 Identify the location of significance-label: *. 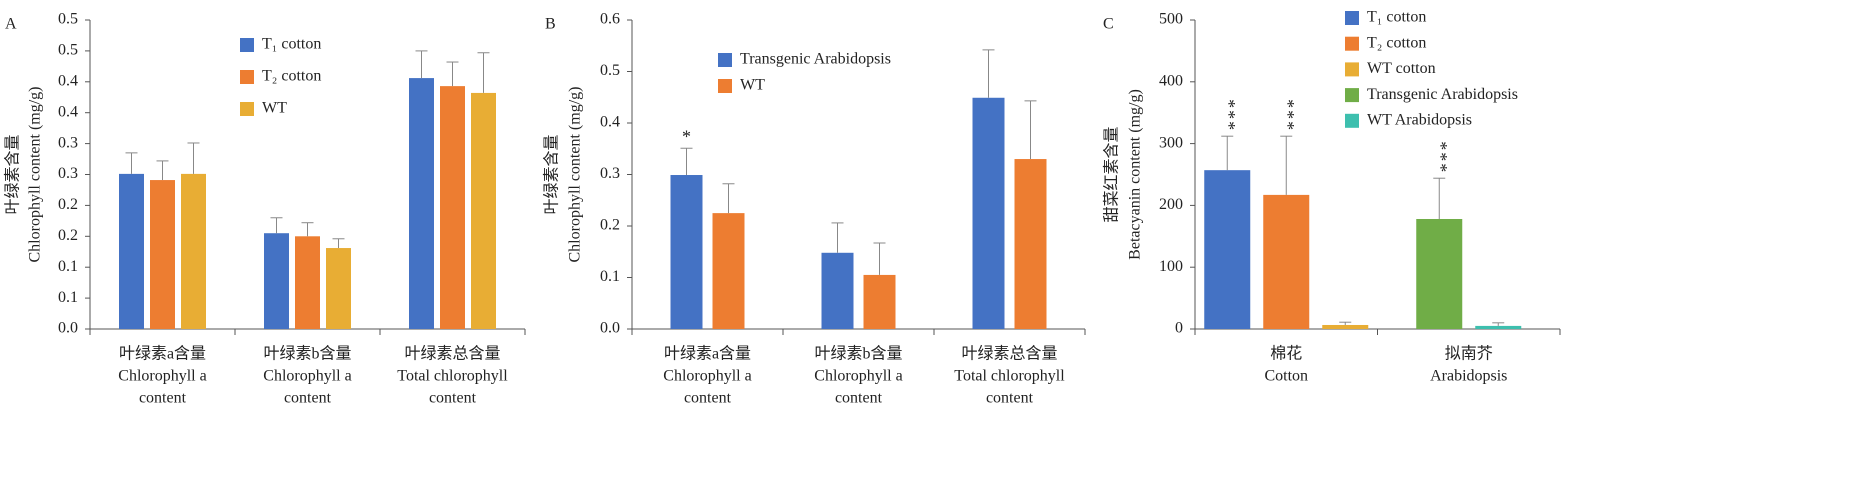
(686, 136).